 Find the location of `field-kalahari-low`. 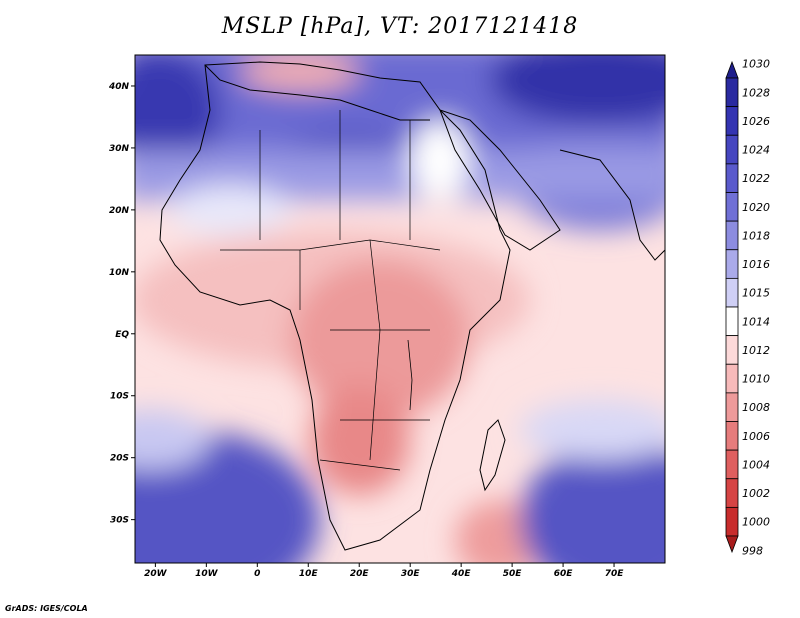

field-kalahari-low is located at coordinates (360, 440).